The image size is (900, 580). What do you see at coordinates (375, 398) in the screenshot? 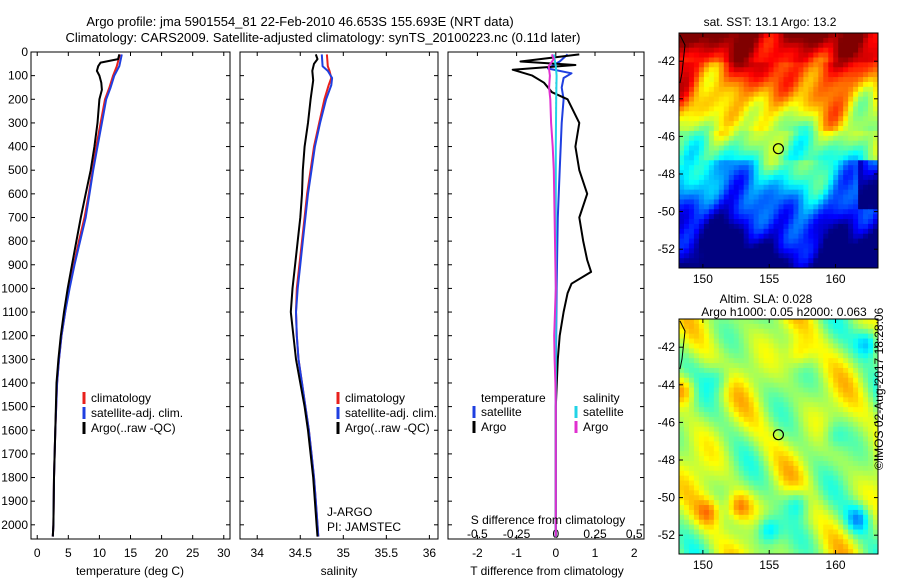
I see `legend-label-climatology: climatology` at bounding box center [375, 398].